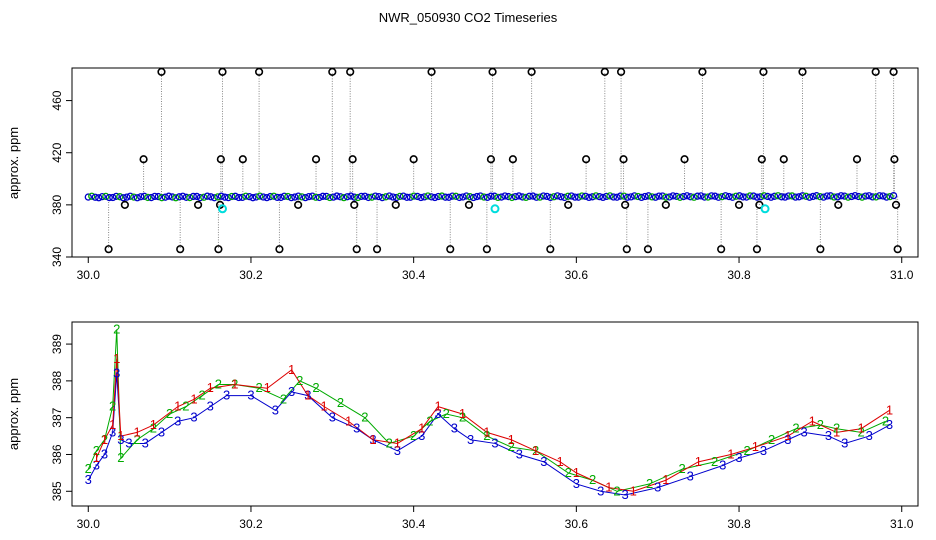 Image resolution: width=936 pixels, height=540 pixels. What do you see at coordinates (414, 275) in the screenshot?
I see `top-x-tick-label: 30.4` at bounding box center [414, 275].